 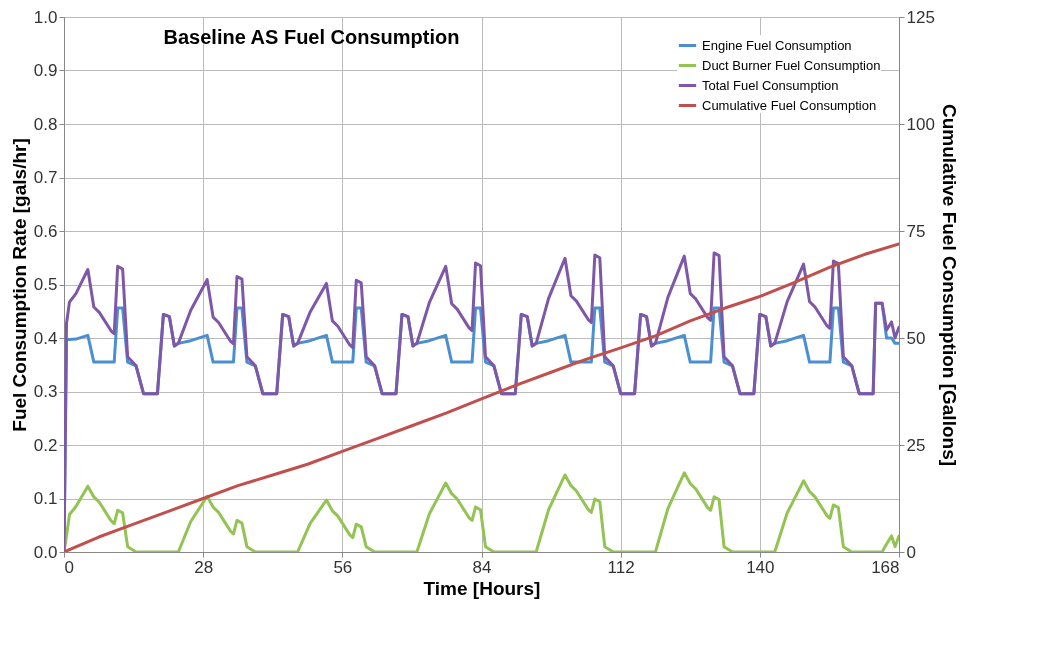 What do you see at coordinates (45, 284) in the screenshot?
I see `y-tick-label: 0.5` at bounding box center [45, 284].